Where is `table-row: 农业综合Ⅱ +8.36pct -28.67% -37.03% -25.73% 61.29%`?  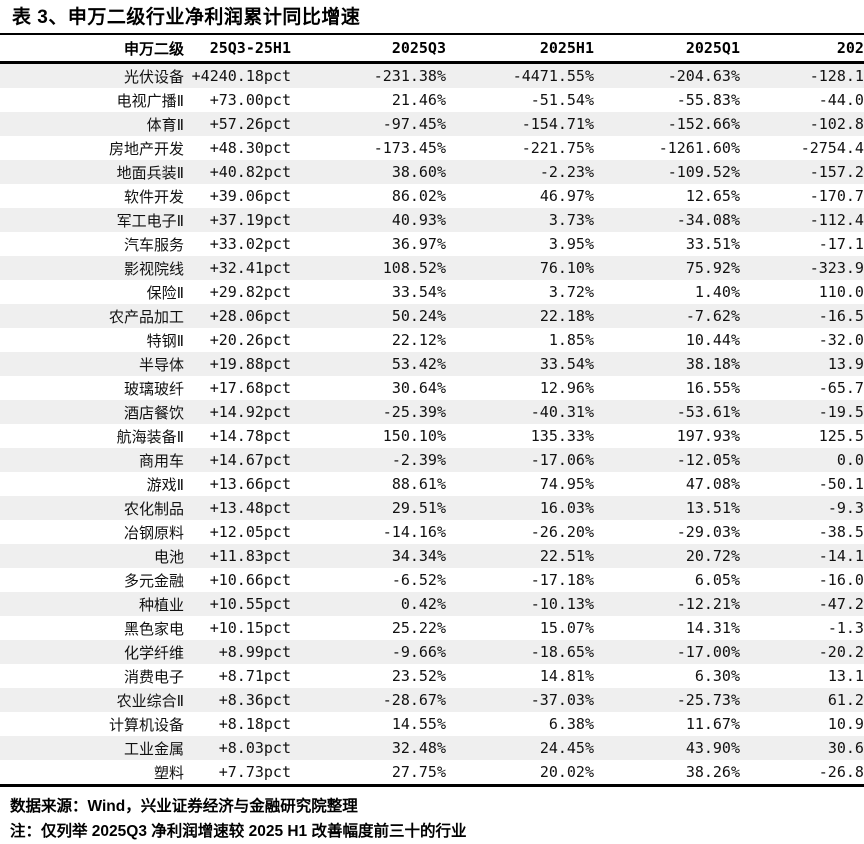
table-row: 农业综合Ⅱ +8.36pct -28.67% -37.03% -25.73% 61.29% is located at coordinates (432, 700).